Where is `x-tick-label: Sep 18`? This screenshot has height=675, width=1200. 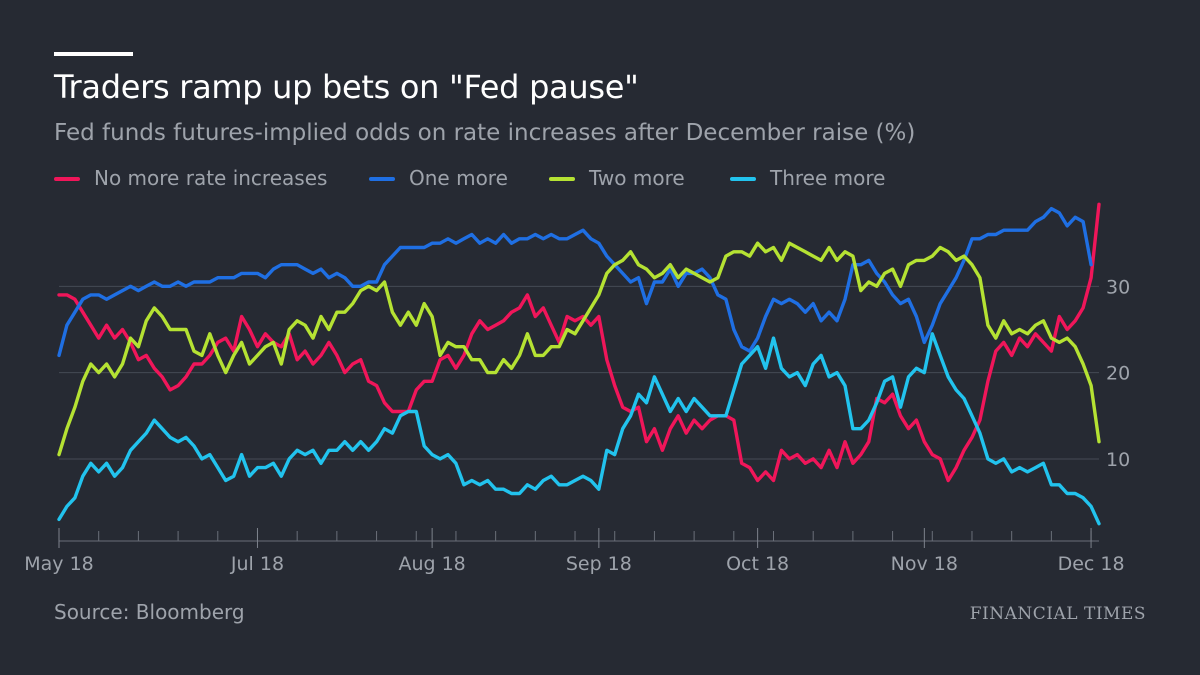
x-tick-label: Sep 18 is located at coordinates (599, 564).